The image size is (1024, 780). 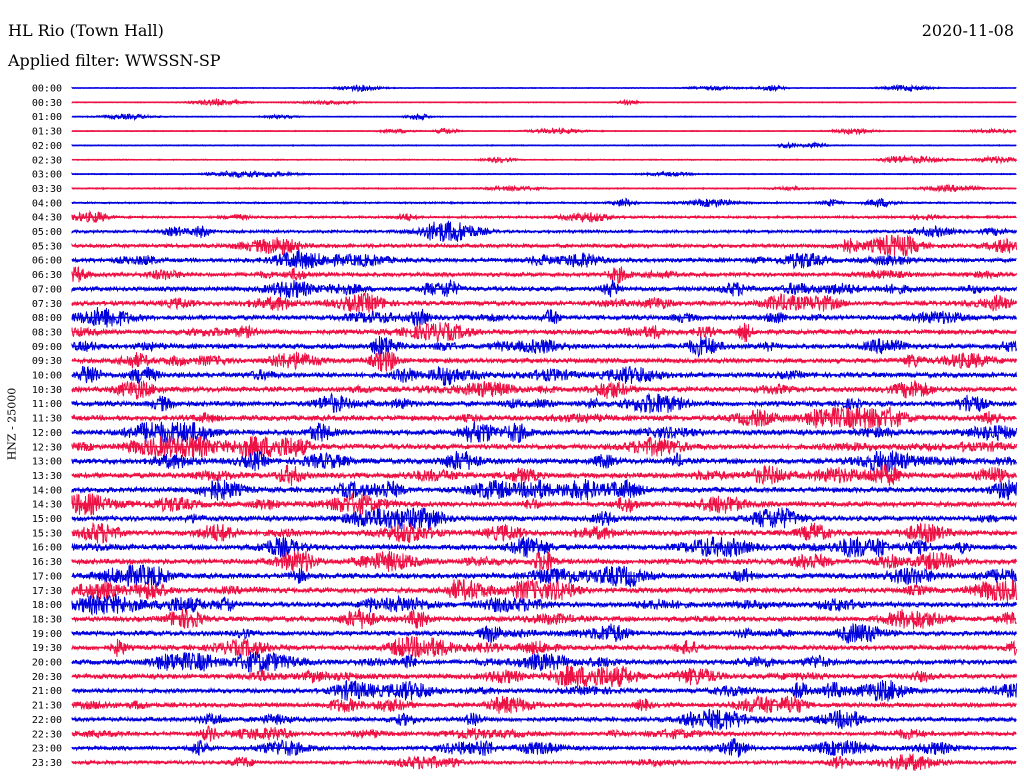 I want to click on row-time-label: 21:30, so click(x=47, y=706).